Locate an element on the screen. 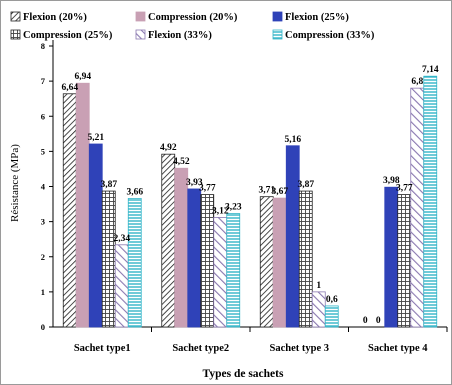 The width and height of the screenshot is (452, 385). bar-flexion-25-sachet-type1 is located at coordinates (95, 235).